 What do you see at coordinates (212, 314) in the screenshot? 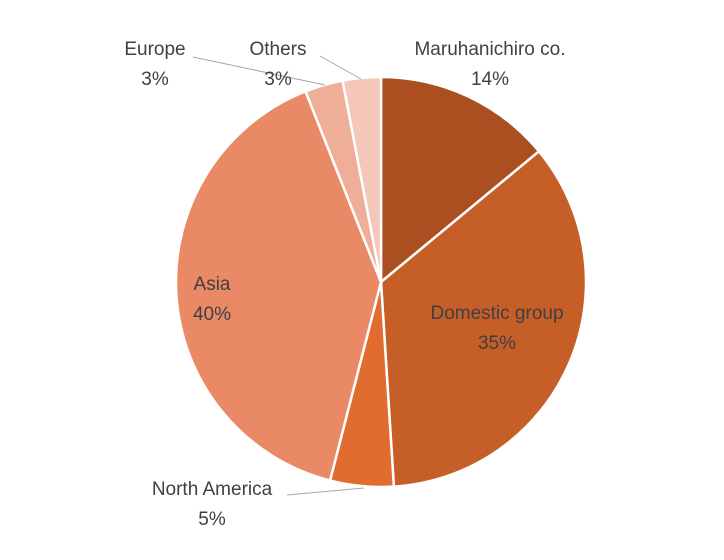
I see `data-label-value-asia: 40%` at bounding box center [212, 314].